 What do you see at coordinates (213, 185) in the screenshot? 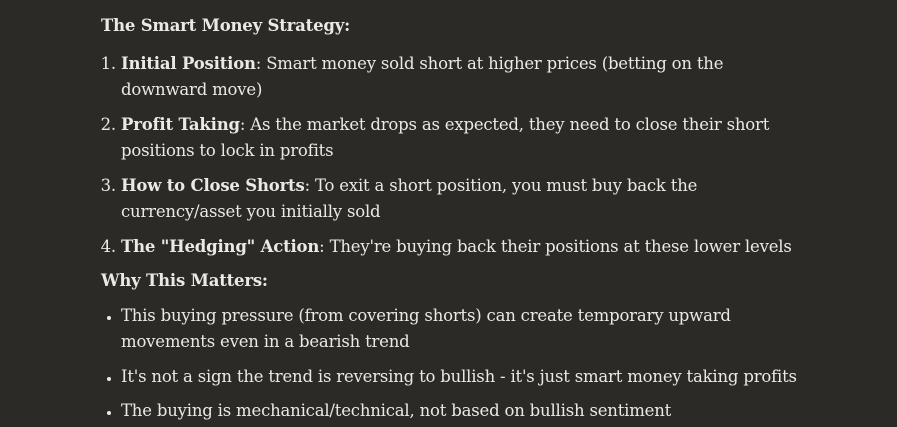
I see `strategy-item-term: How to Close Shorts` at bounding box center [213, 185].